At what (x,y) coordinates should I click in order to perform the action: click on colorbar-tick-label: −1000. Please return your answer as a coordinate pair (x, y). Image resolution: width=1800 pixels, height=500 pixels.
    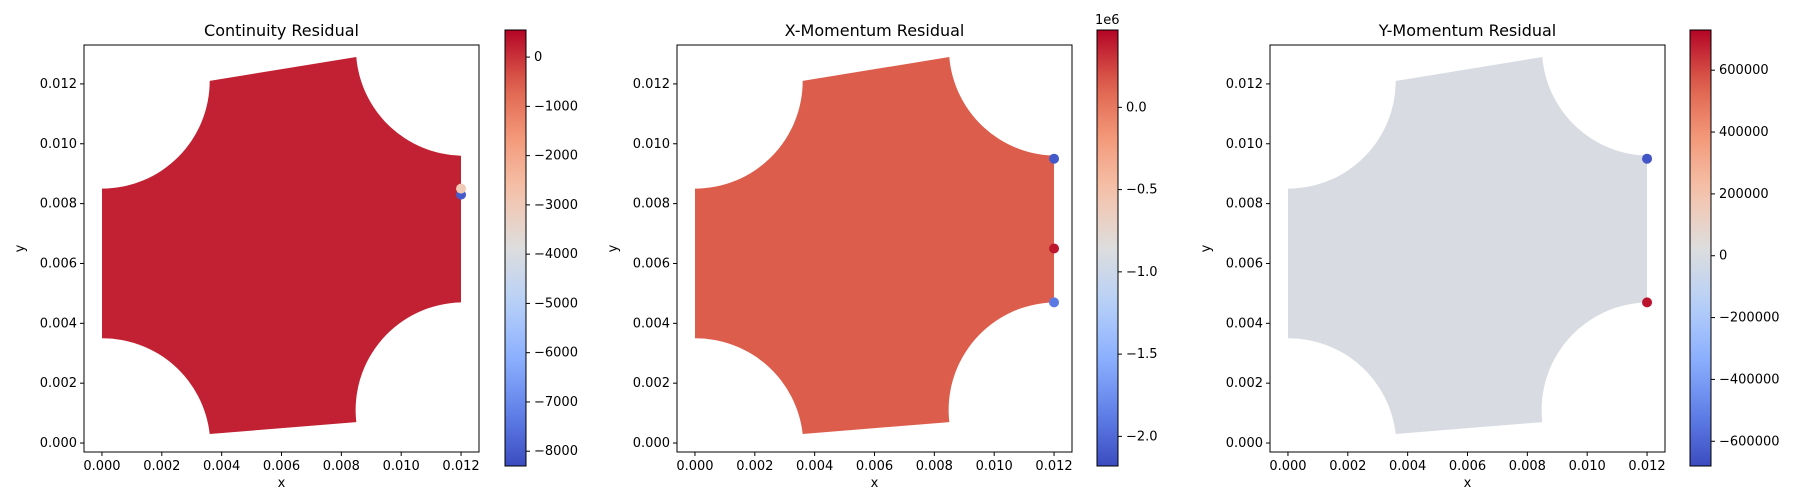
    Looking at the image, I should click on (556, 106).